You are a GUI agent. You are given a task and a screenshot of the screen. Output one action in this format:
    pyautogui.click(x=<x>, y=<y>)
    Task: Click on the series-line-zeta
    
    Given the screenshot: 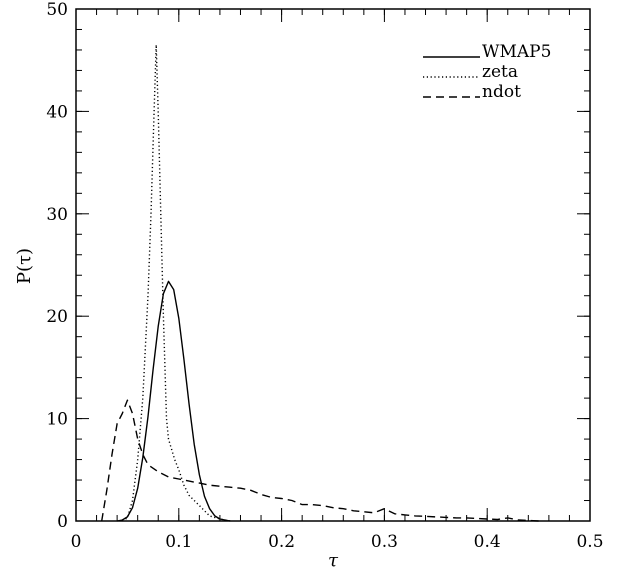 What is the action you would take?
    pyautogui.click(x=176, y=283)
    